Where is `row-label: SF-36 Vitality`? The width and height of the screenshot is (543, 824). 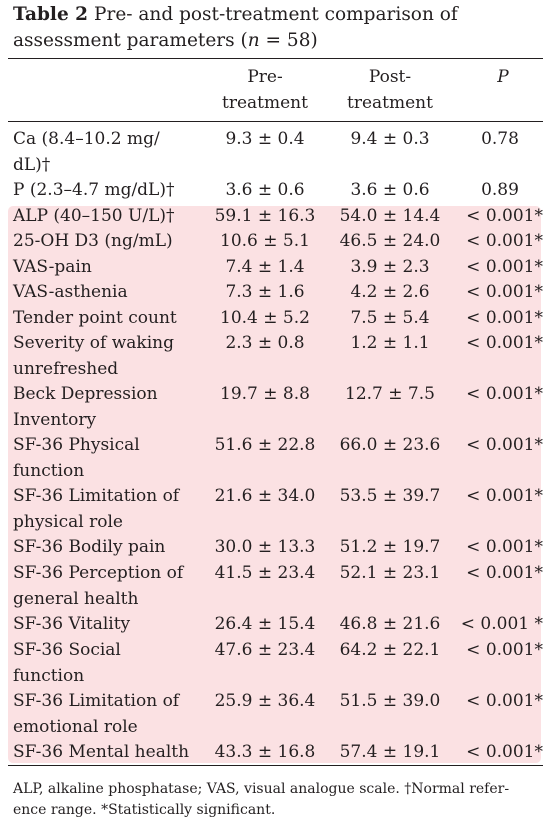 row-label: SF-36 Vitality is located at coordinates (105, 625).